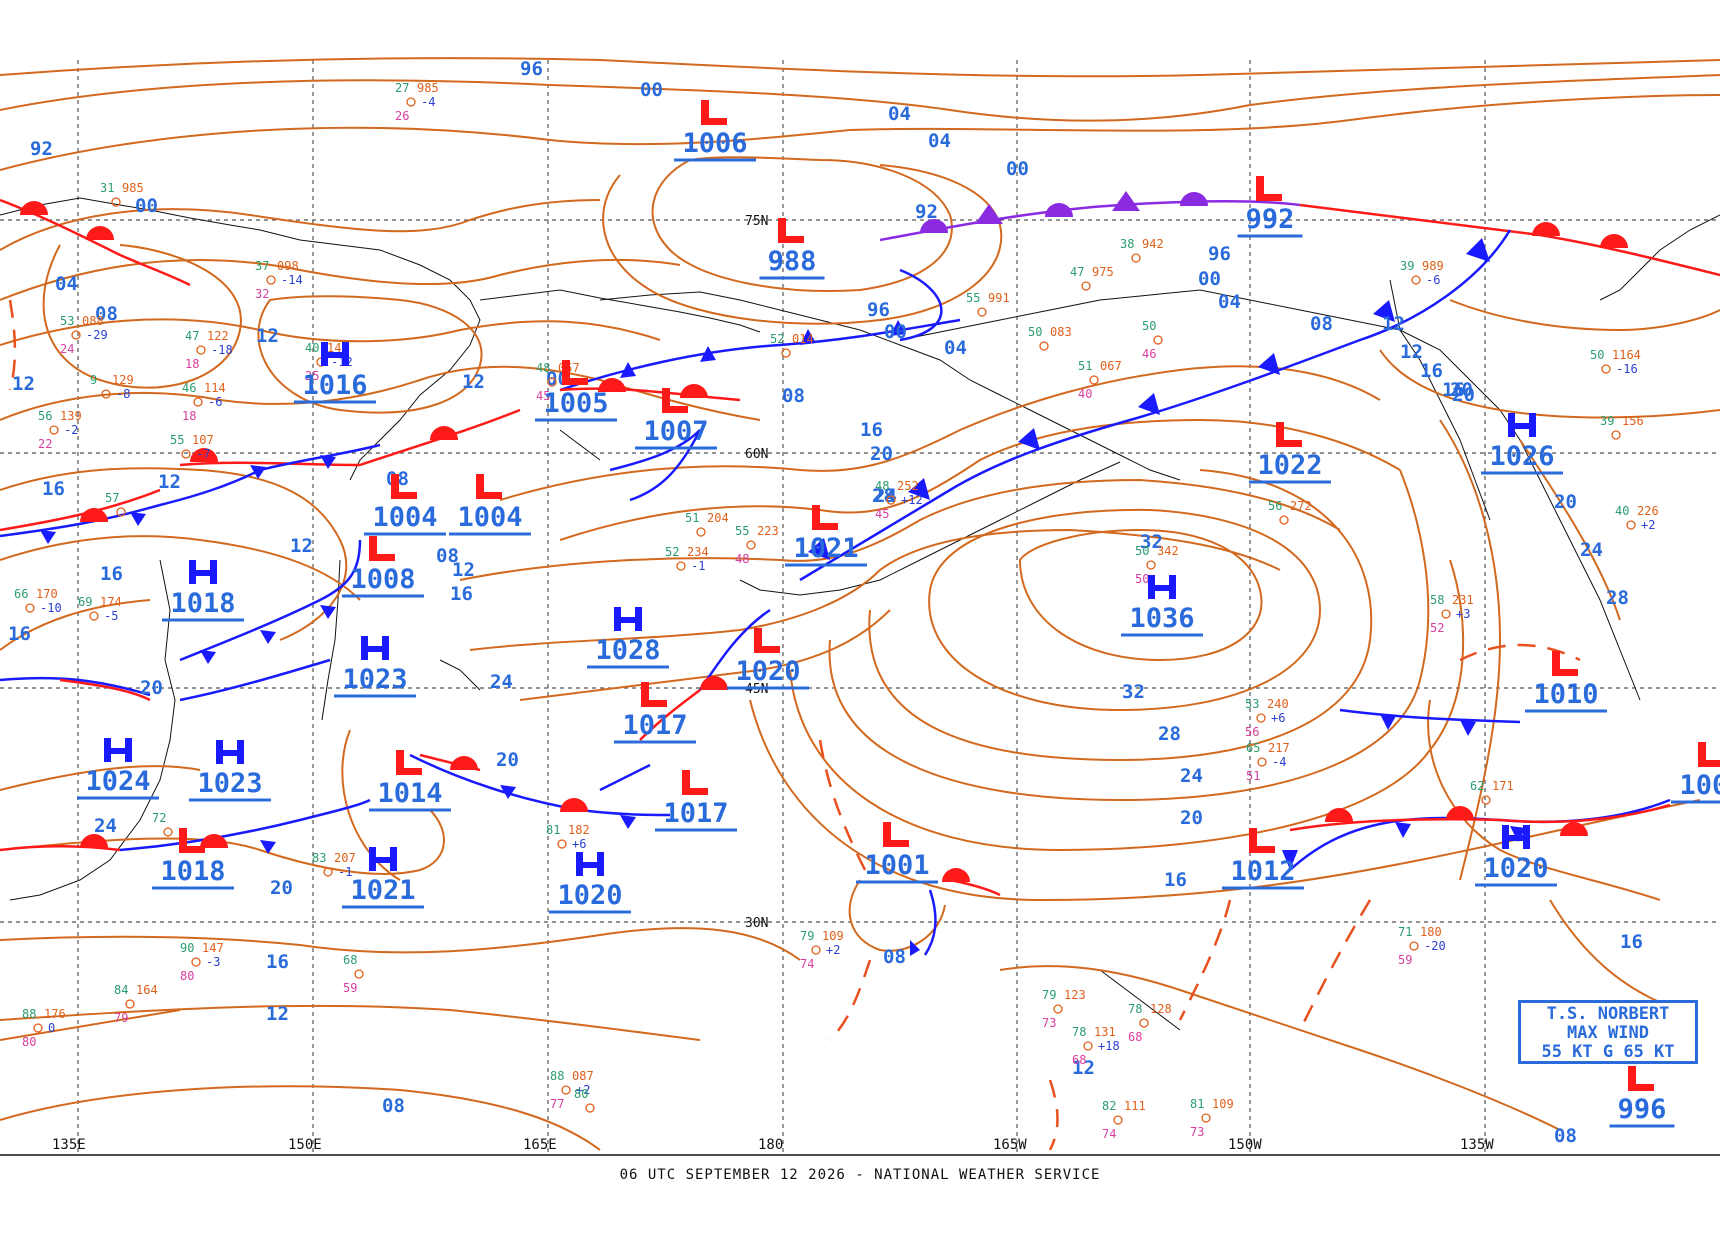 The image size is (1720, 1260). I want to click on station-pressure: 180, so click(1431, 932).